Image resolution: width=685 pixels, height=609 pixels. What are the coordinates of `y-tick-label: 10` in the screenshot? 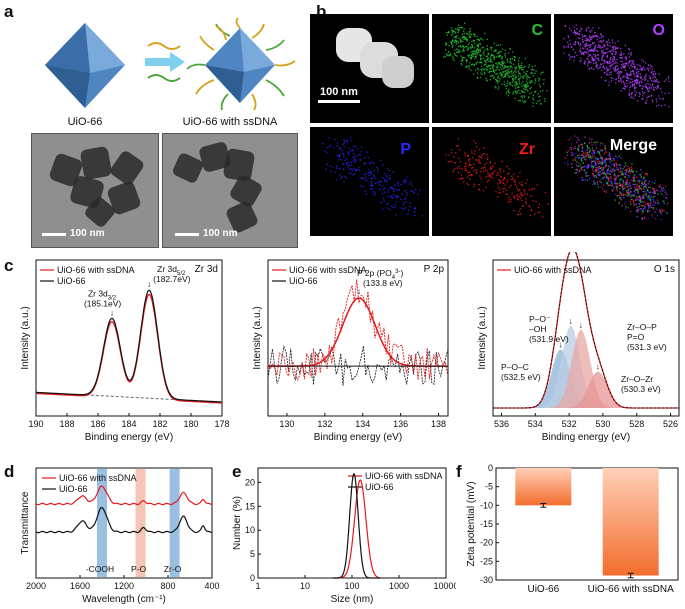 It's located at (250, 530).